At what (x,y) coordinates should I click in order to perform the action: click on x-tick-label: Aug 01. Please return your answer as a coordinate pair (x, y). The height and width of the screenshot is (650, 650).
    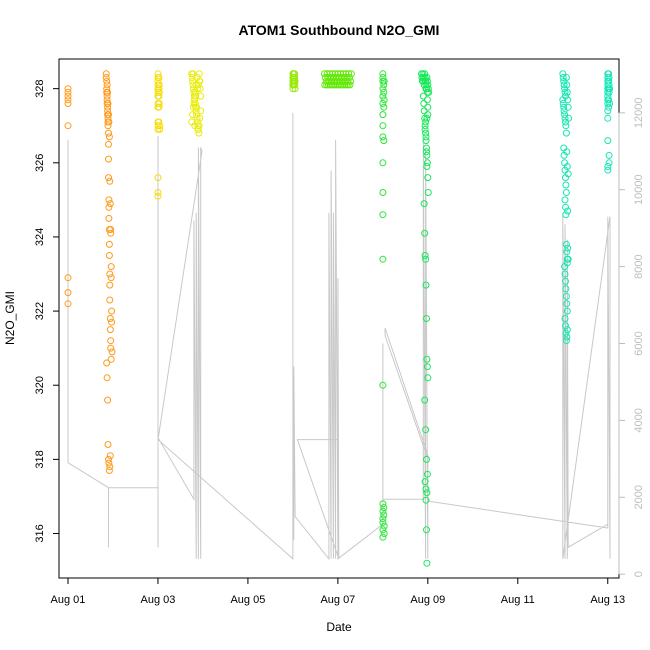
    Looking at the image, I should click on (68, 600).